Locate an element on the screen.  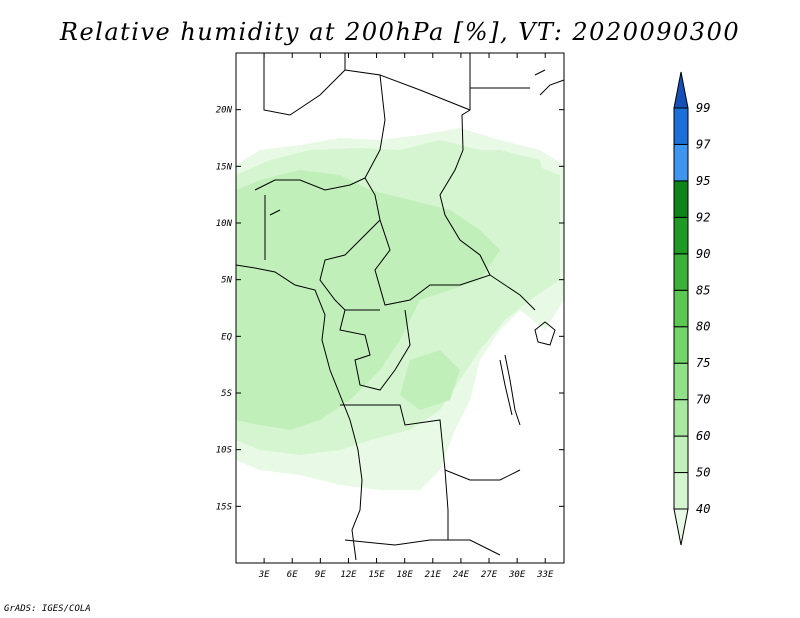
x-tick-label: 24E is located at coordinates (461, 575).